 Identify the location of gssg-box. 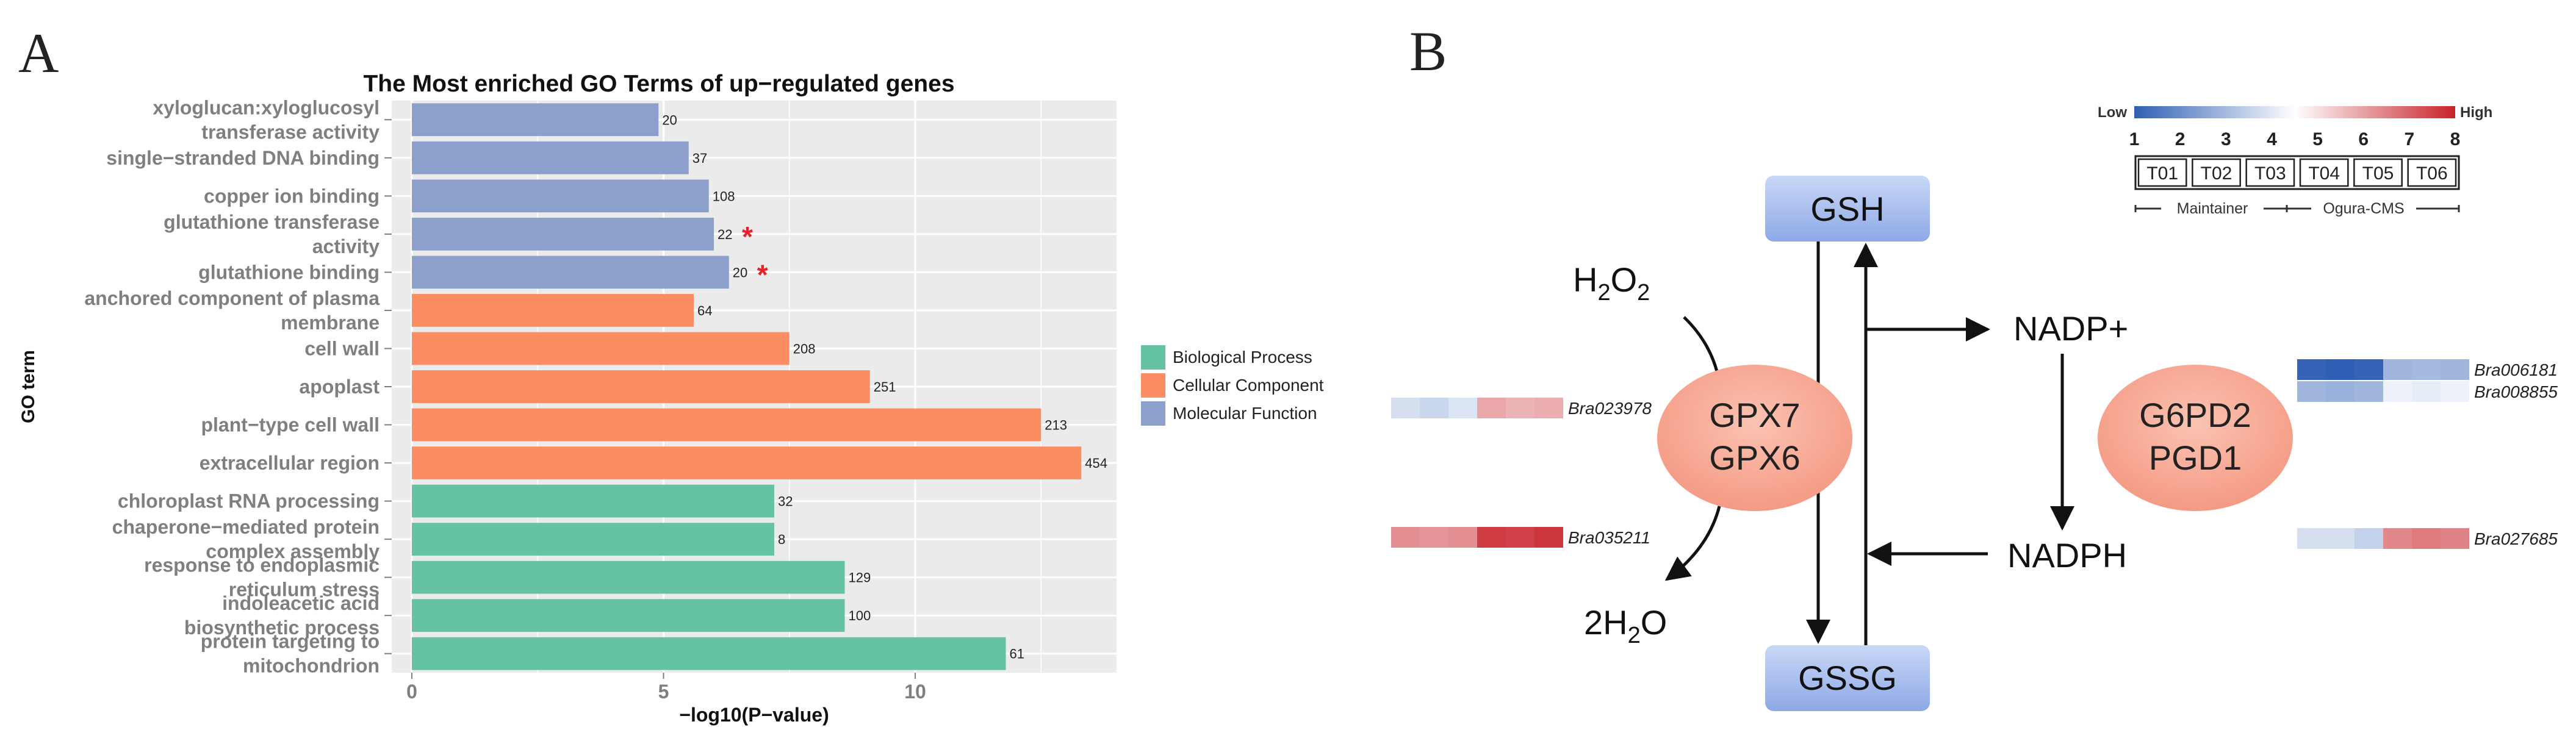
(1847, 678).